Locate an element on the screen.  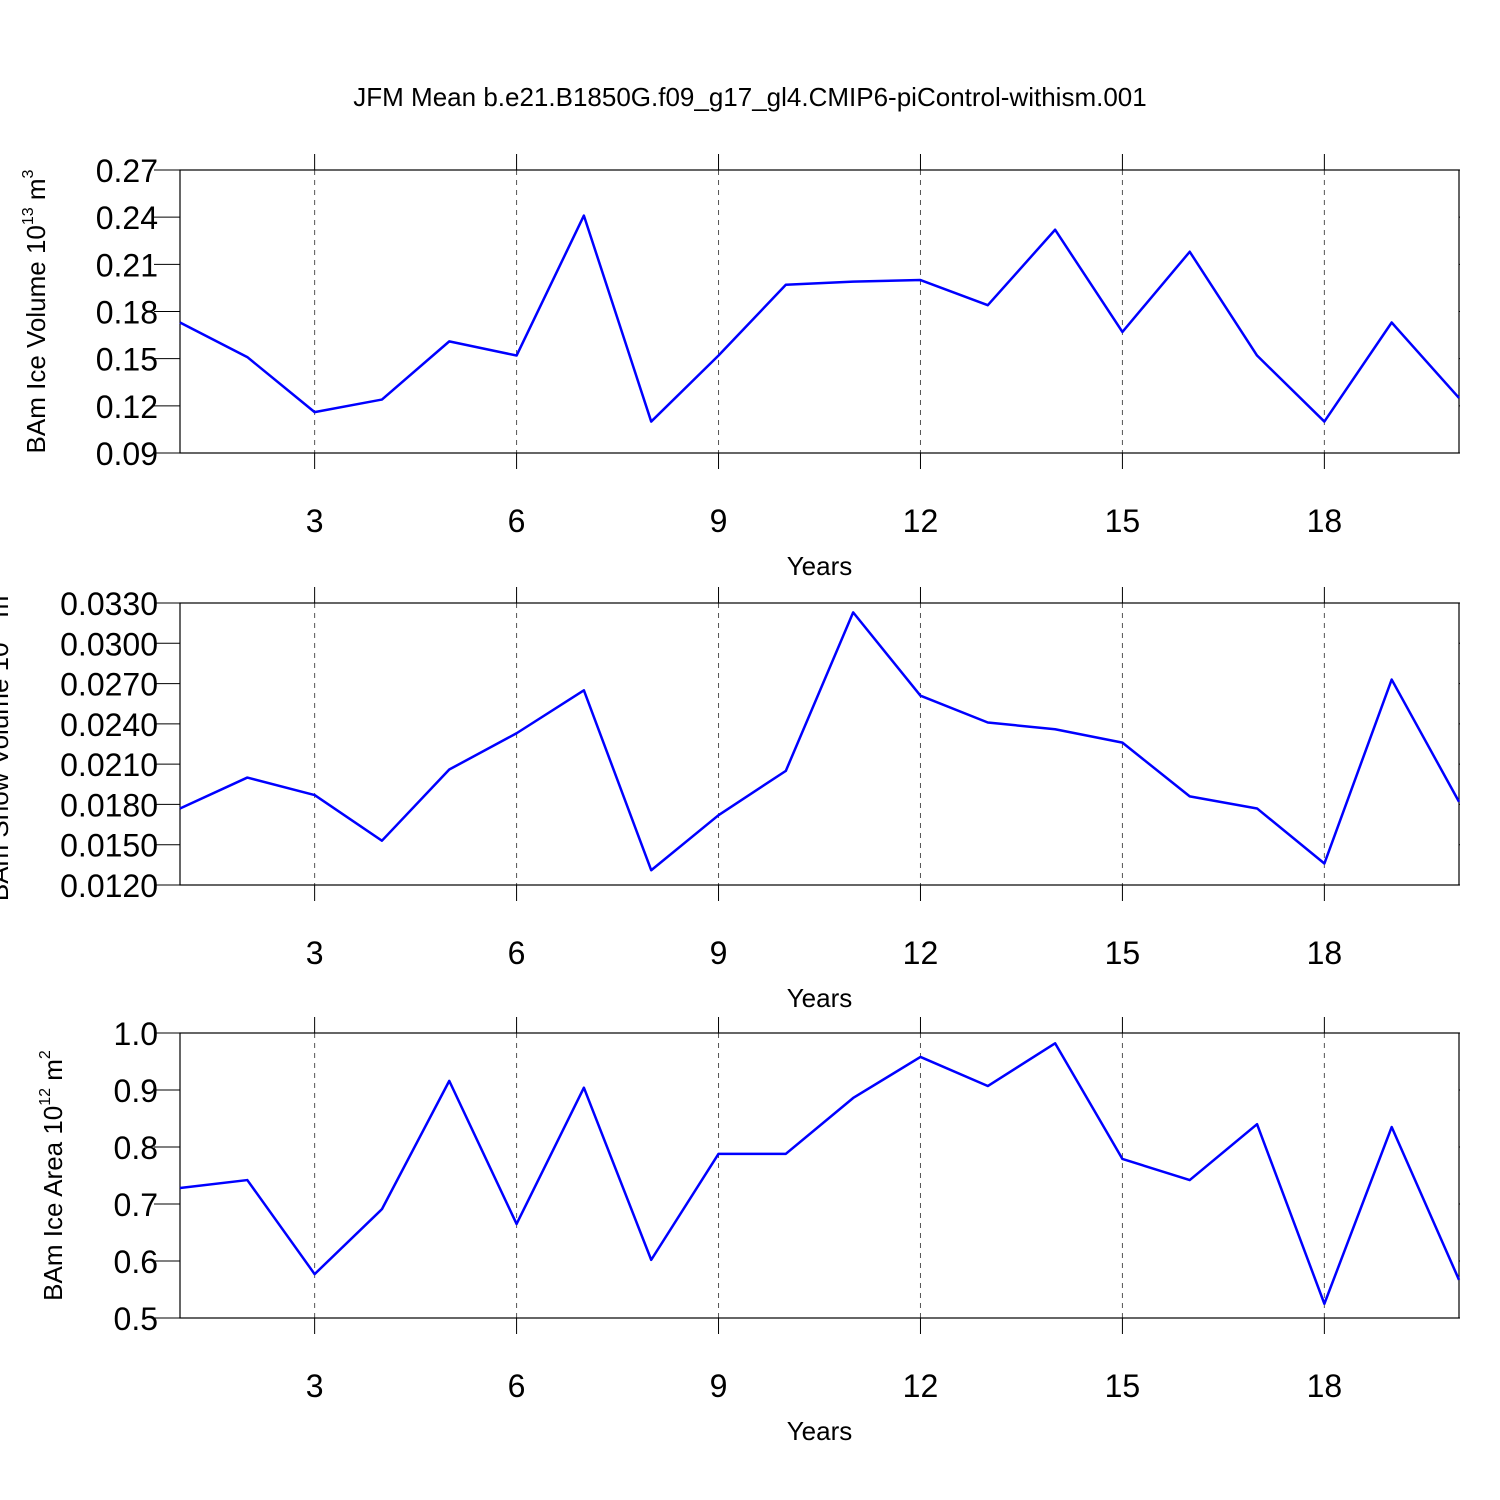
y-axis-label: BAm Ice Area 1012 m2 is located at coordinates (52, 1175).